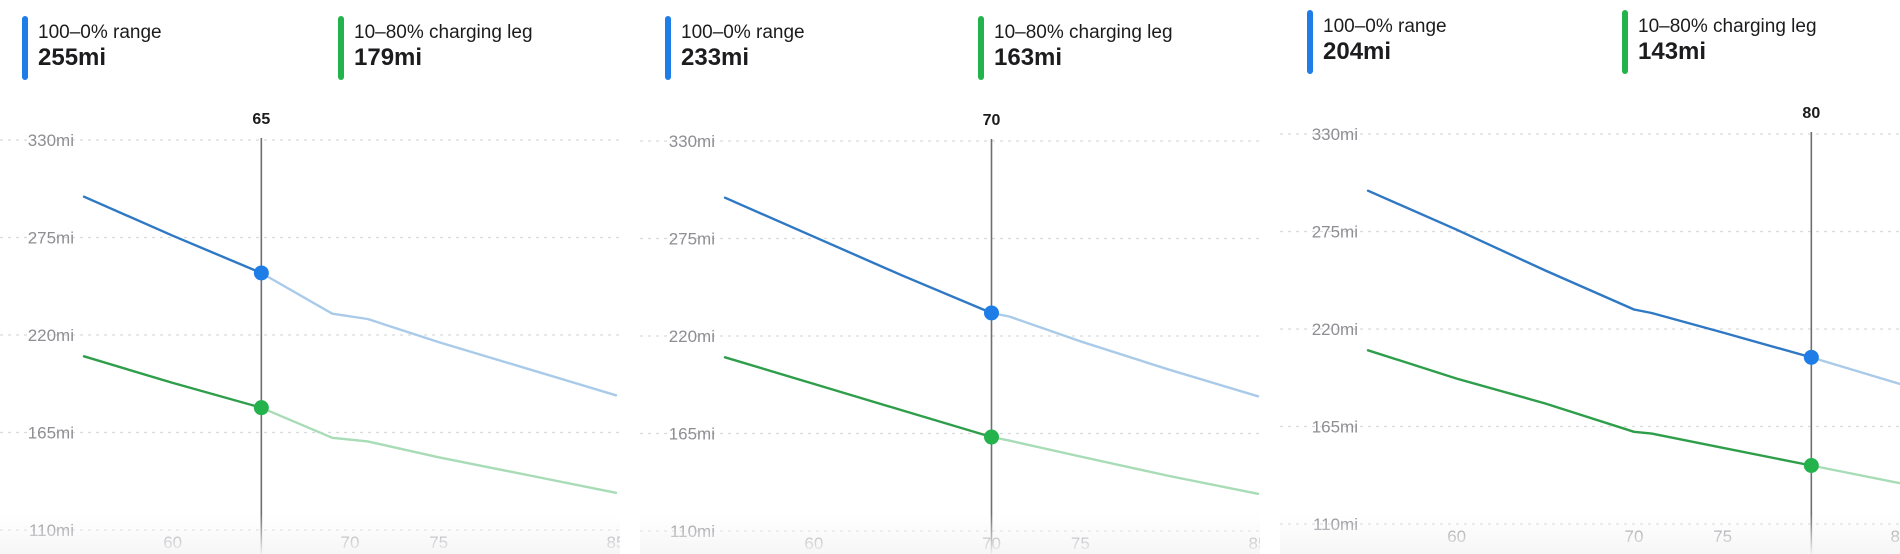  I want to click on legend-charging-2: 10–80% charging leg 163mi, so click(1075, 48).